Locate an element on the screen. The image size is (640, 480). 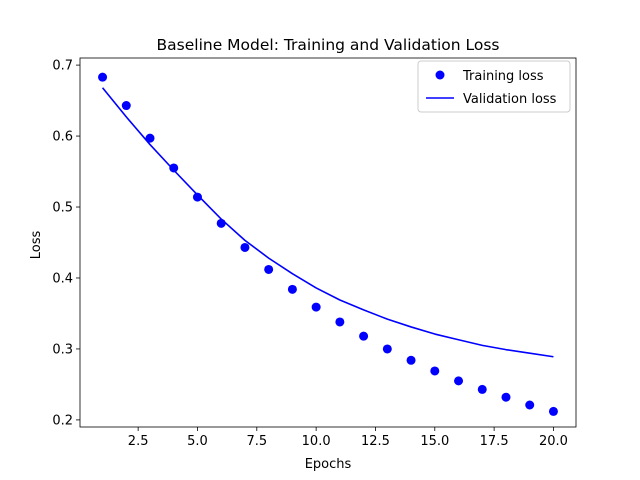
x-tick-label: 7.5 is located at coordinates (256, 441).